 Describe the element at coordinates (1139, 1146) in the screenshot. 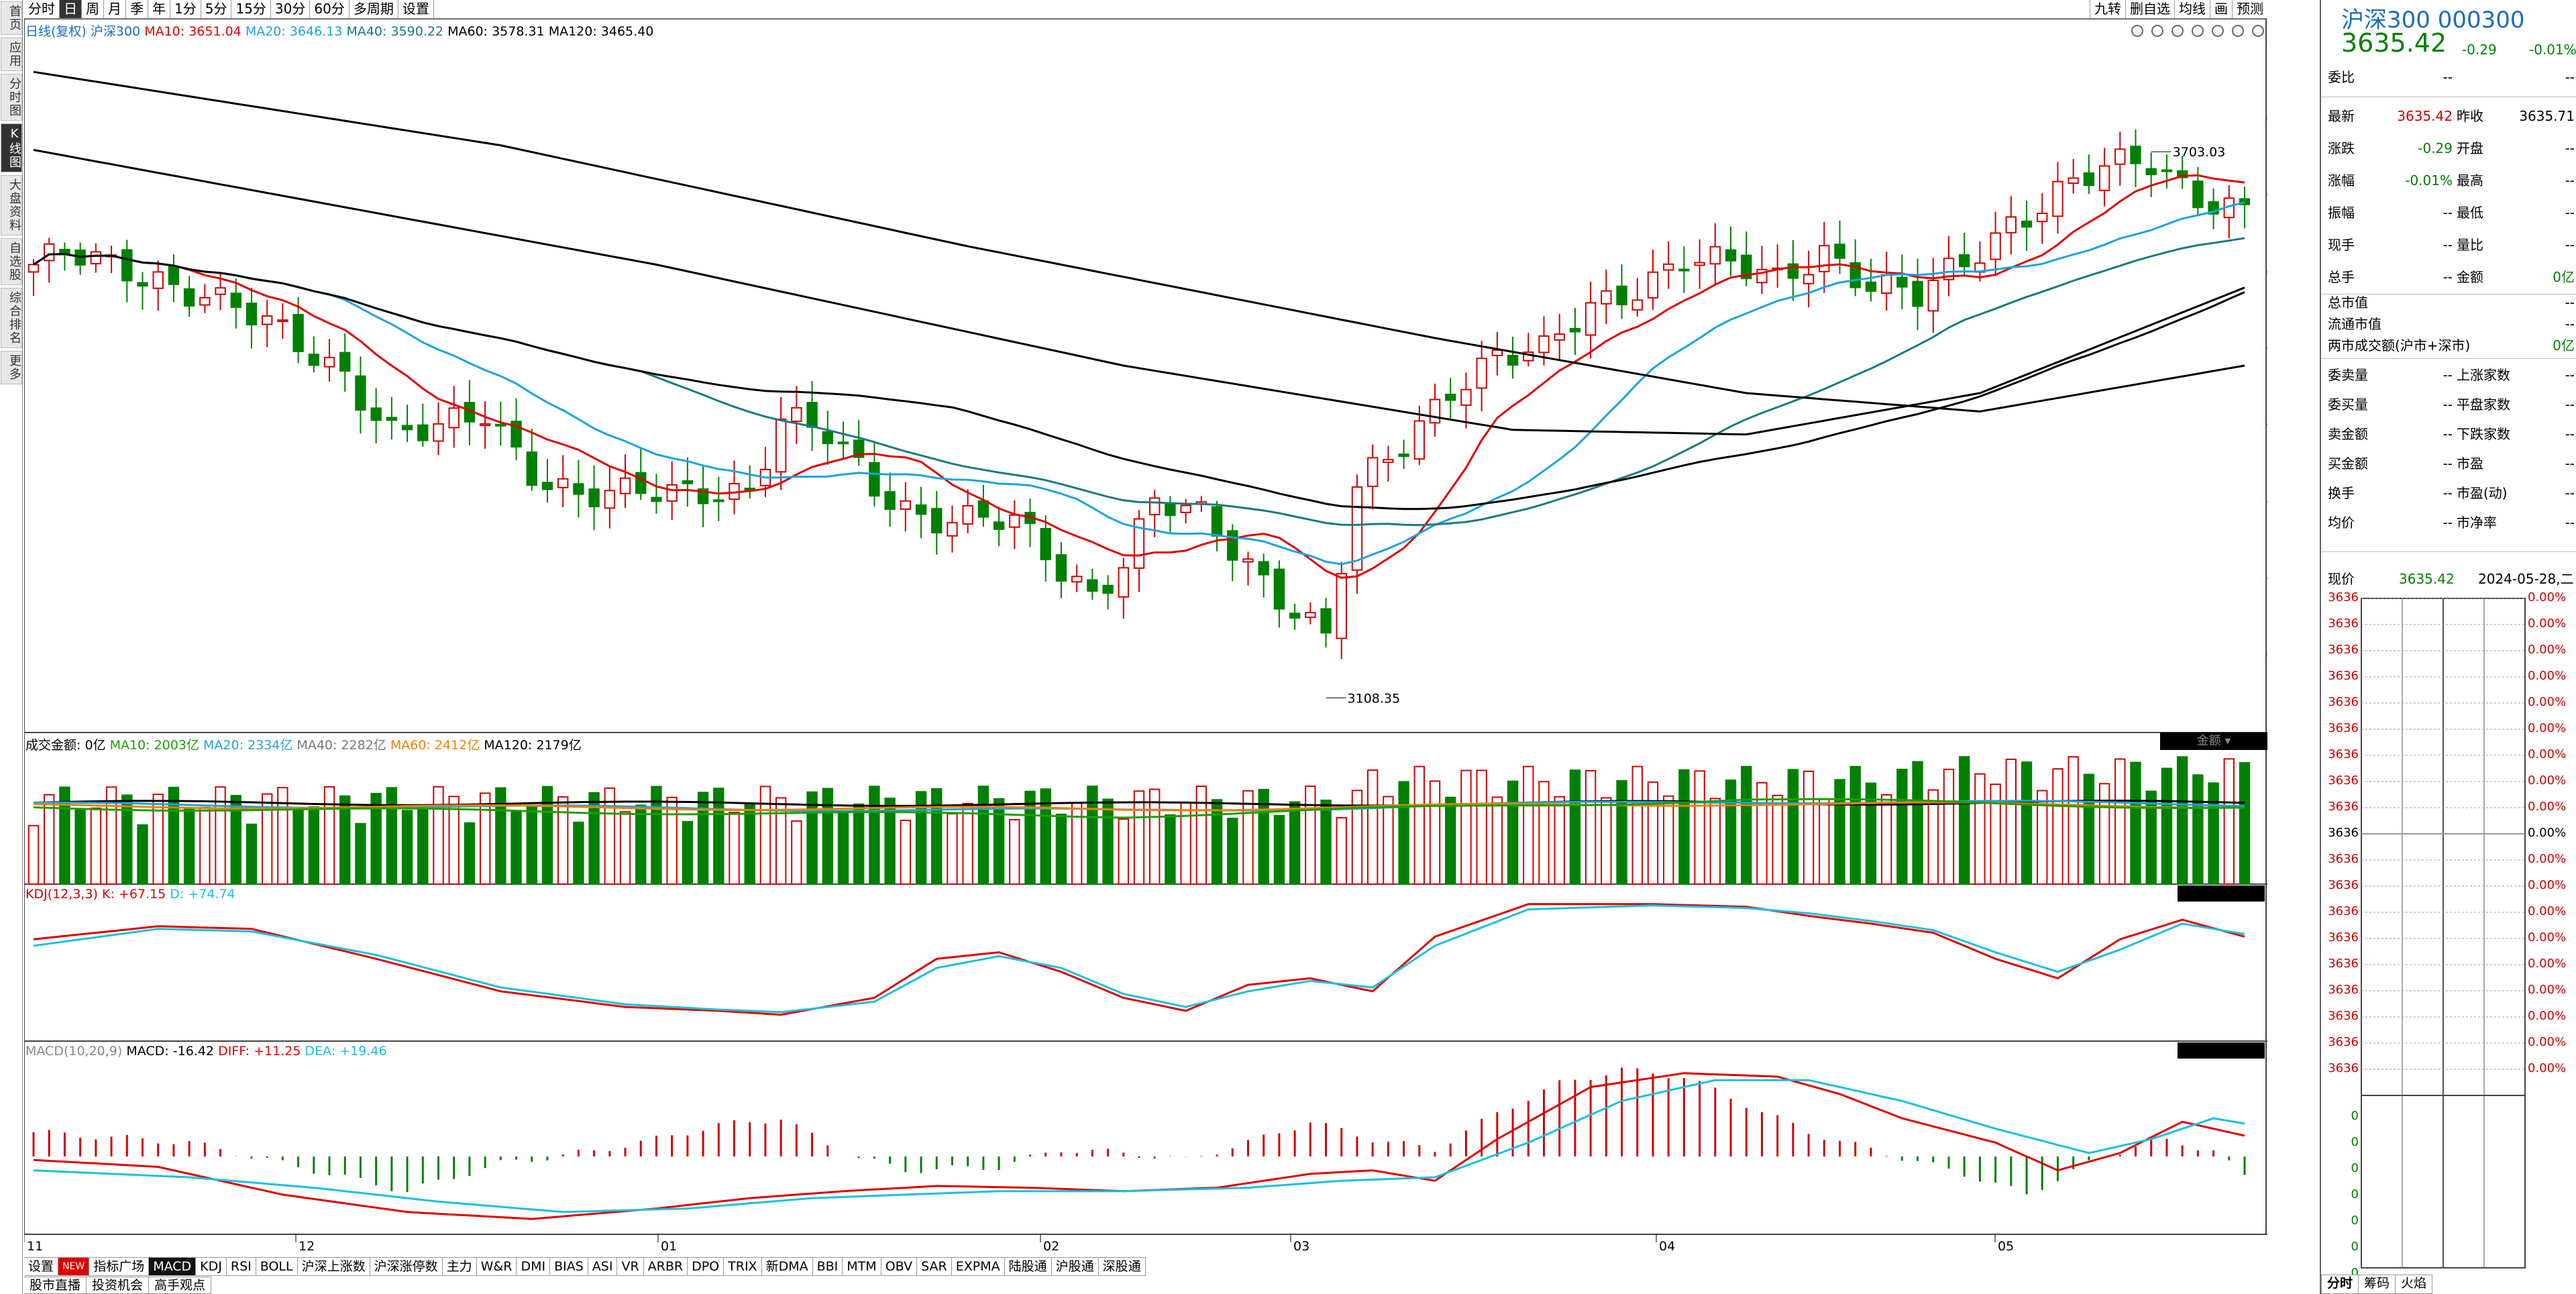

I see `macd-dea-line` at that location.